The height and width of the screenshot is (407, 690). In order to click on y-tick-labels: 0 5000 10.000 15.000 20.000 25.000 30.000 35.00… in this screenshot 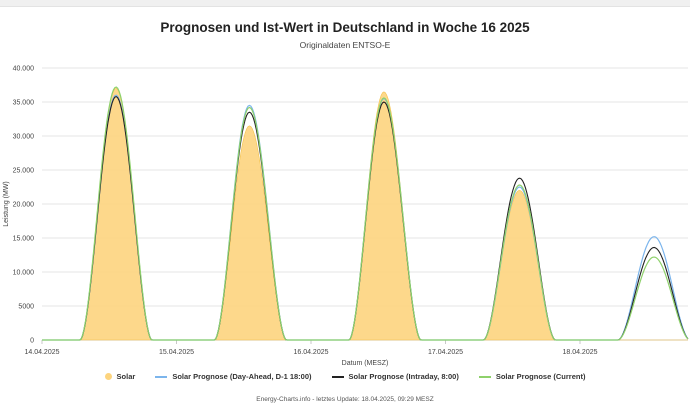, I will do `click(24, 205)`.